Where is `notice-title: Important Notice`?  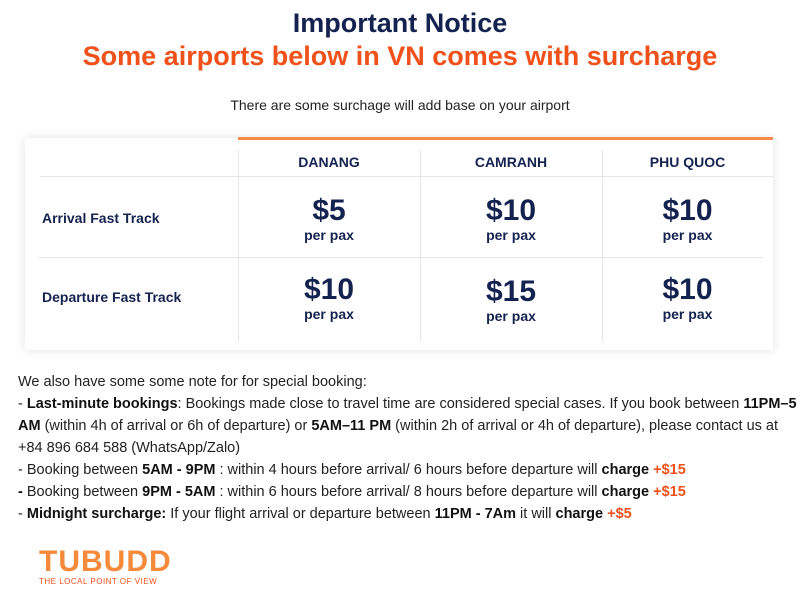 notice-title: Important Notice is located at coordinates (400, 23).